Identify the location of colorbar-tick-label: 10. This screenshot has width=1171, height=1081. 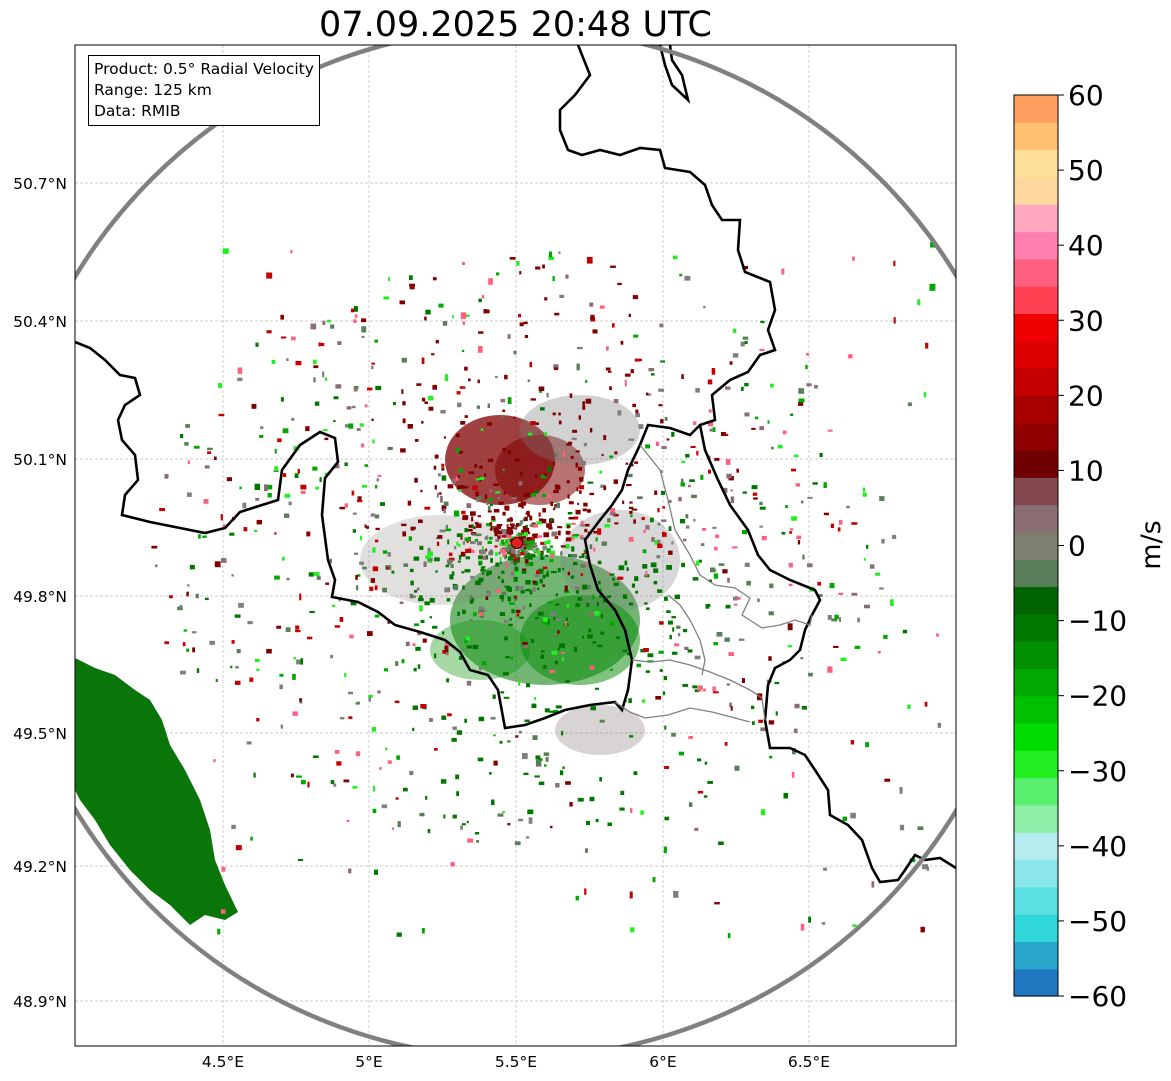
(1086, 470).